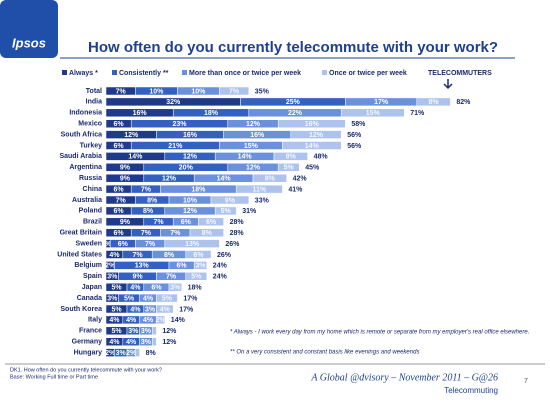  Describe the element at coordinates (90, 211) in the screenshot. I see `category-label: Poland` at that location.